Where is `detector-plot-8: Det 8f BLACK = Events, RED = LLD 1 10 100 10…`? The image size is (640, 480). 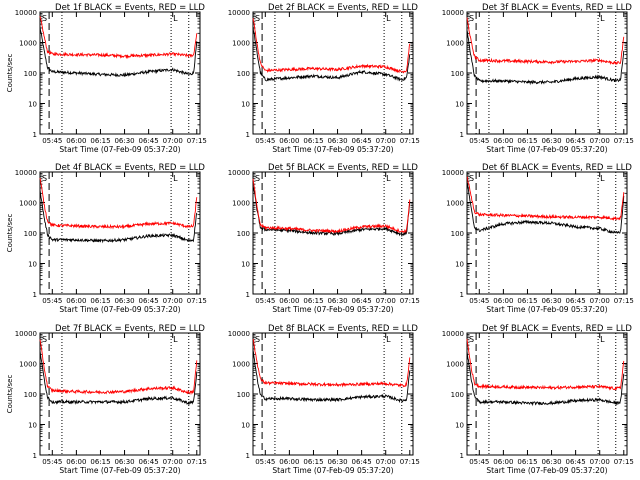
detector-plot-8: Det 8f BLACK = Events, RED = LLD 1 10 100 10… is located at coordinates (324, 399).